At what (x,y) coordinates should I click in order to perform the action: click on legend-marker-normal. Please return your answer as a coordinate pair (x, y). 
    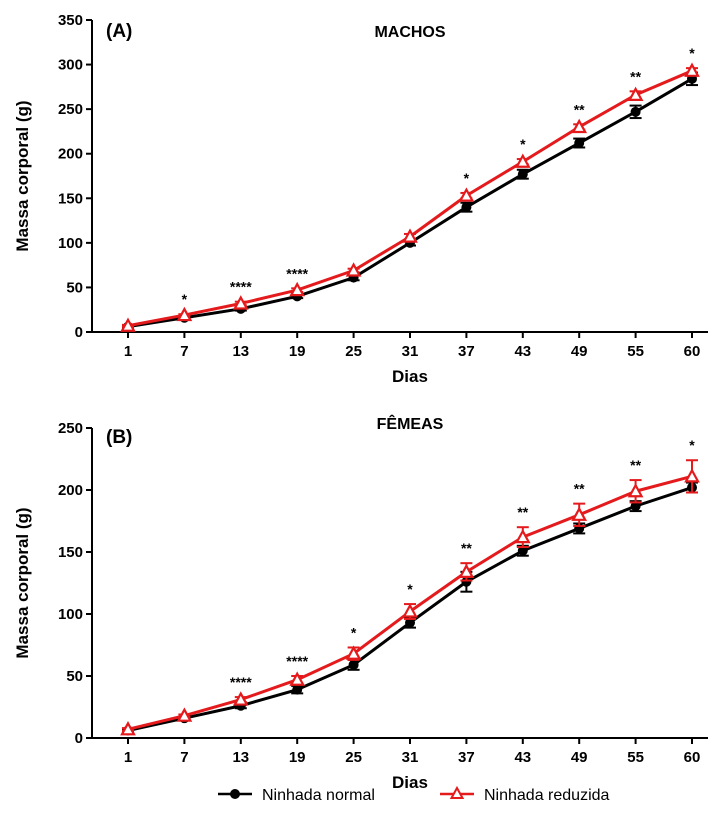
    Looking at the image, I should click on (235, 794).